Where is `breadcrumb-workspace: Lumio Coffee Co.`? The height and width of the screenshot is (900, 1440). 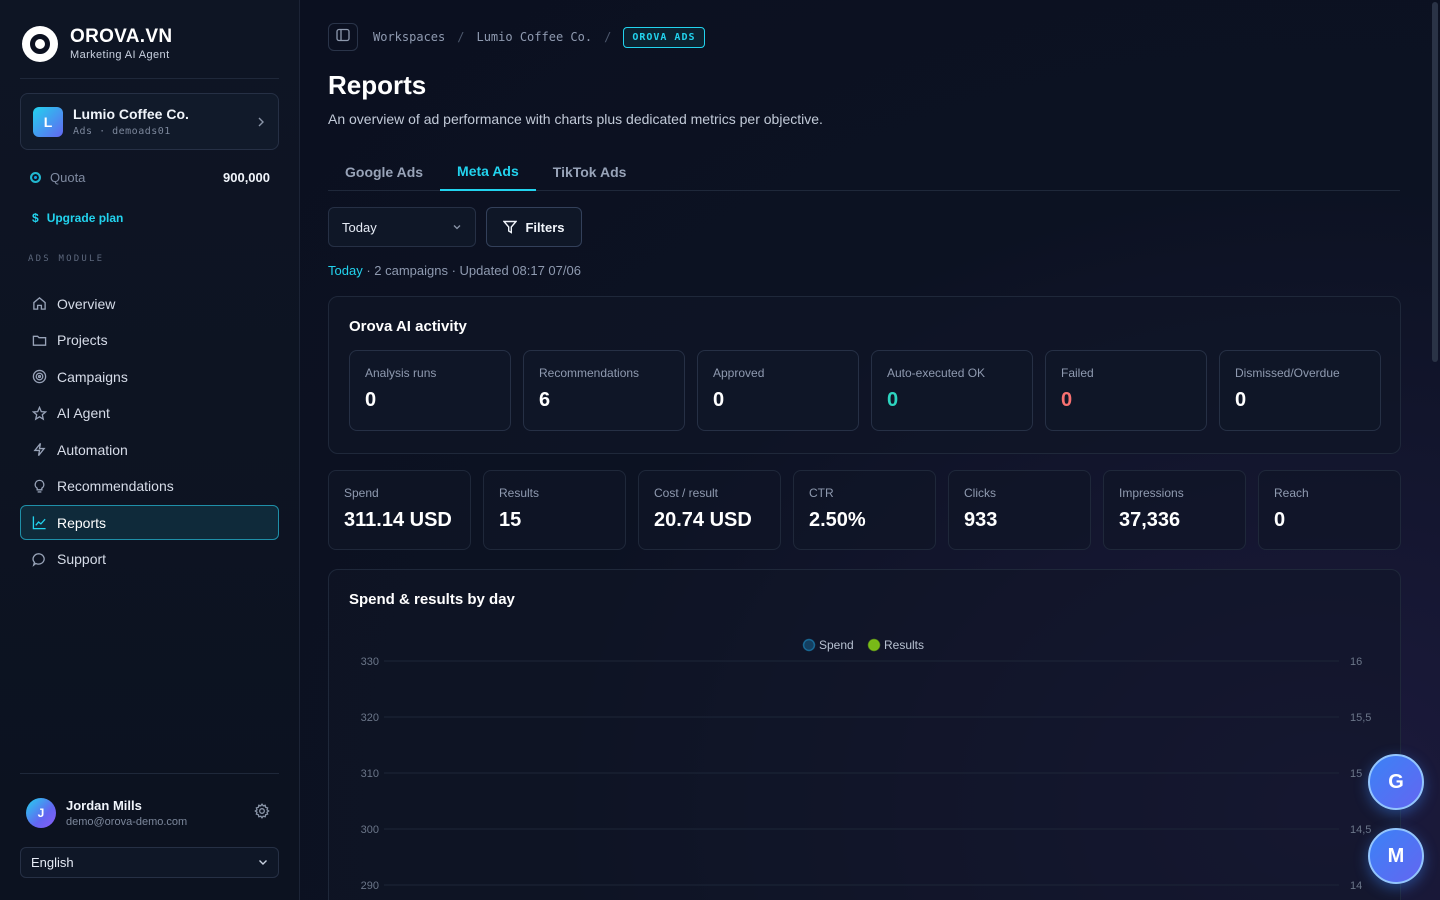 breadcrumb-workspace: Lumio Coffee Co. is located at coordinates (534, 37).